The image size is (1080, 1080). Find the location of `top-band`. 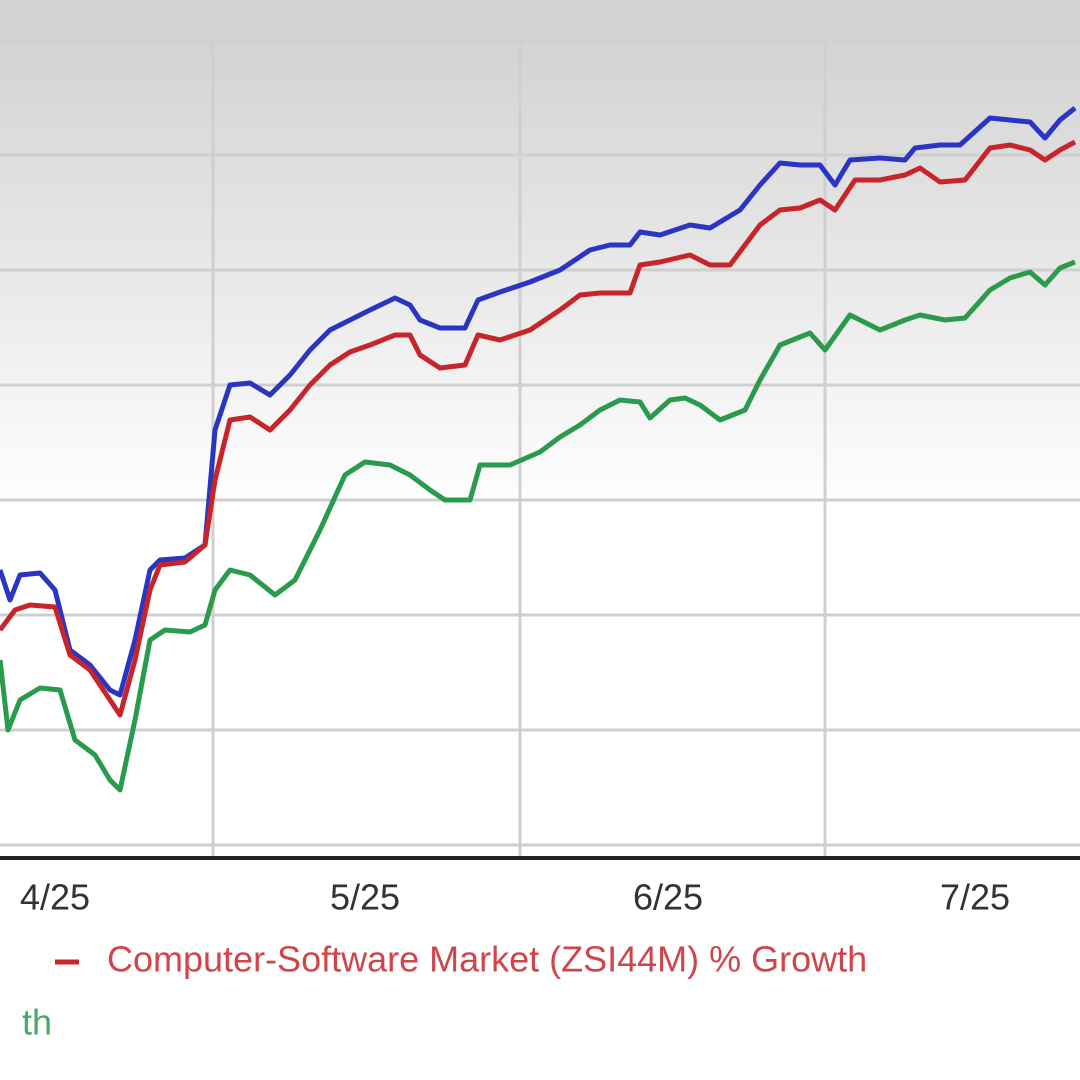

top-band is located at coordinates (540, 20).